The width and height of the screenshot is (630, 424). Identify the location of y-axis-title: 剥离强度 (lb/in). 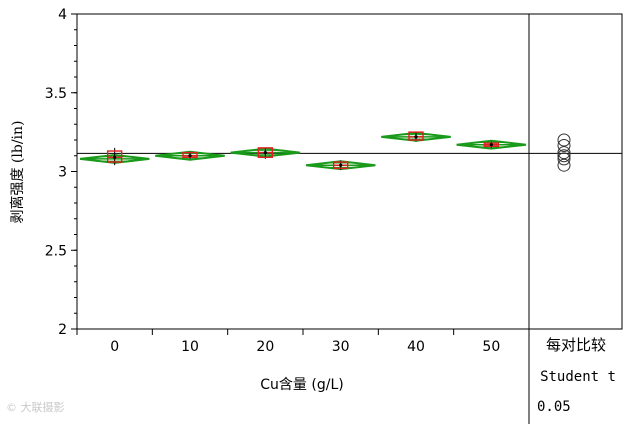
(17, 171).